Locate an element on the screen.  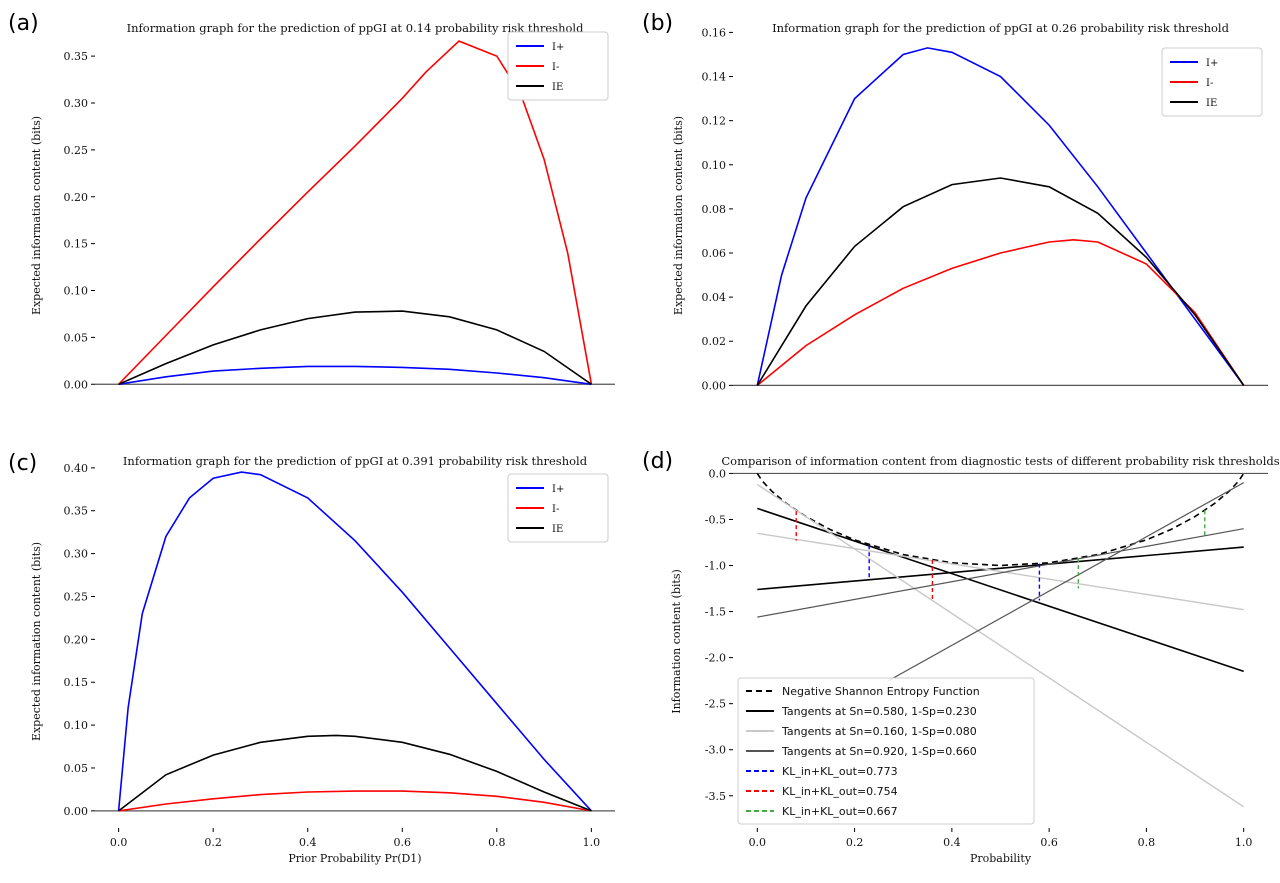
legend-label: KL_in+KL_out=0.754 is located at coordinates (840, 791).